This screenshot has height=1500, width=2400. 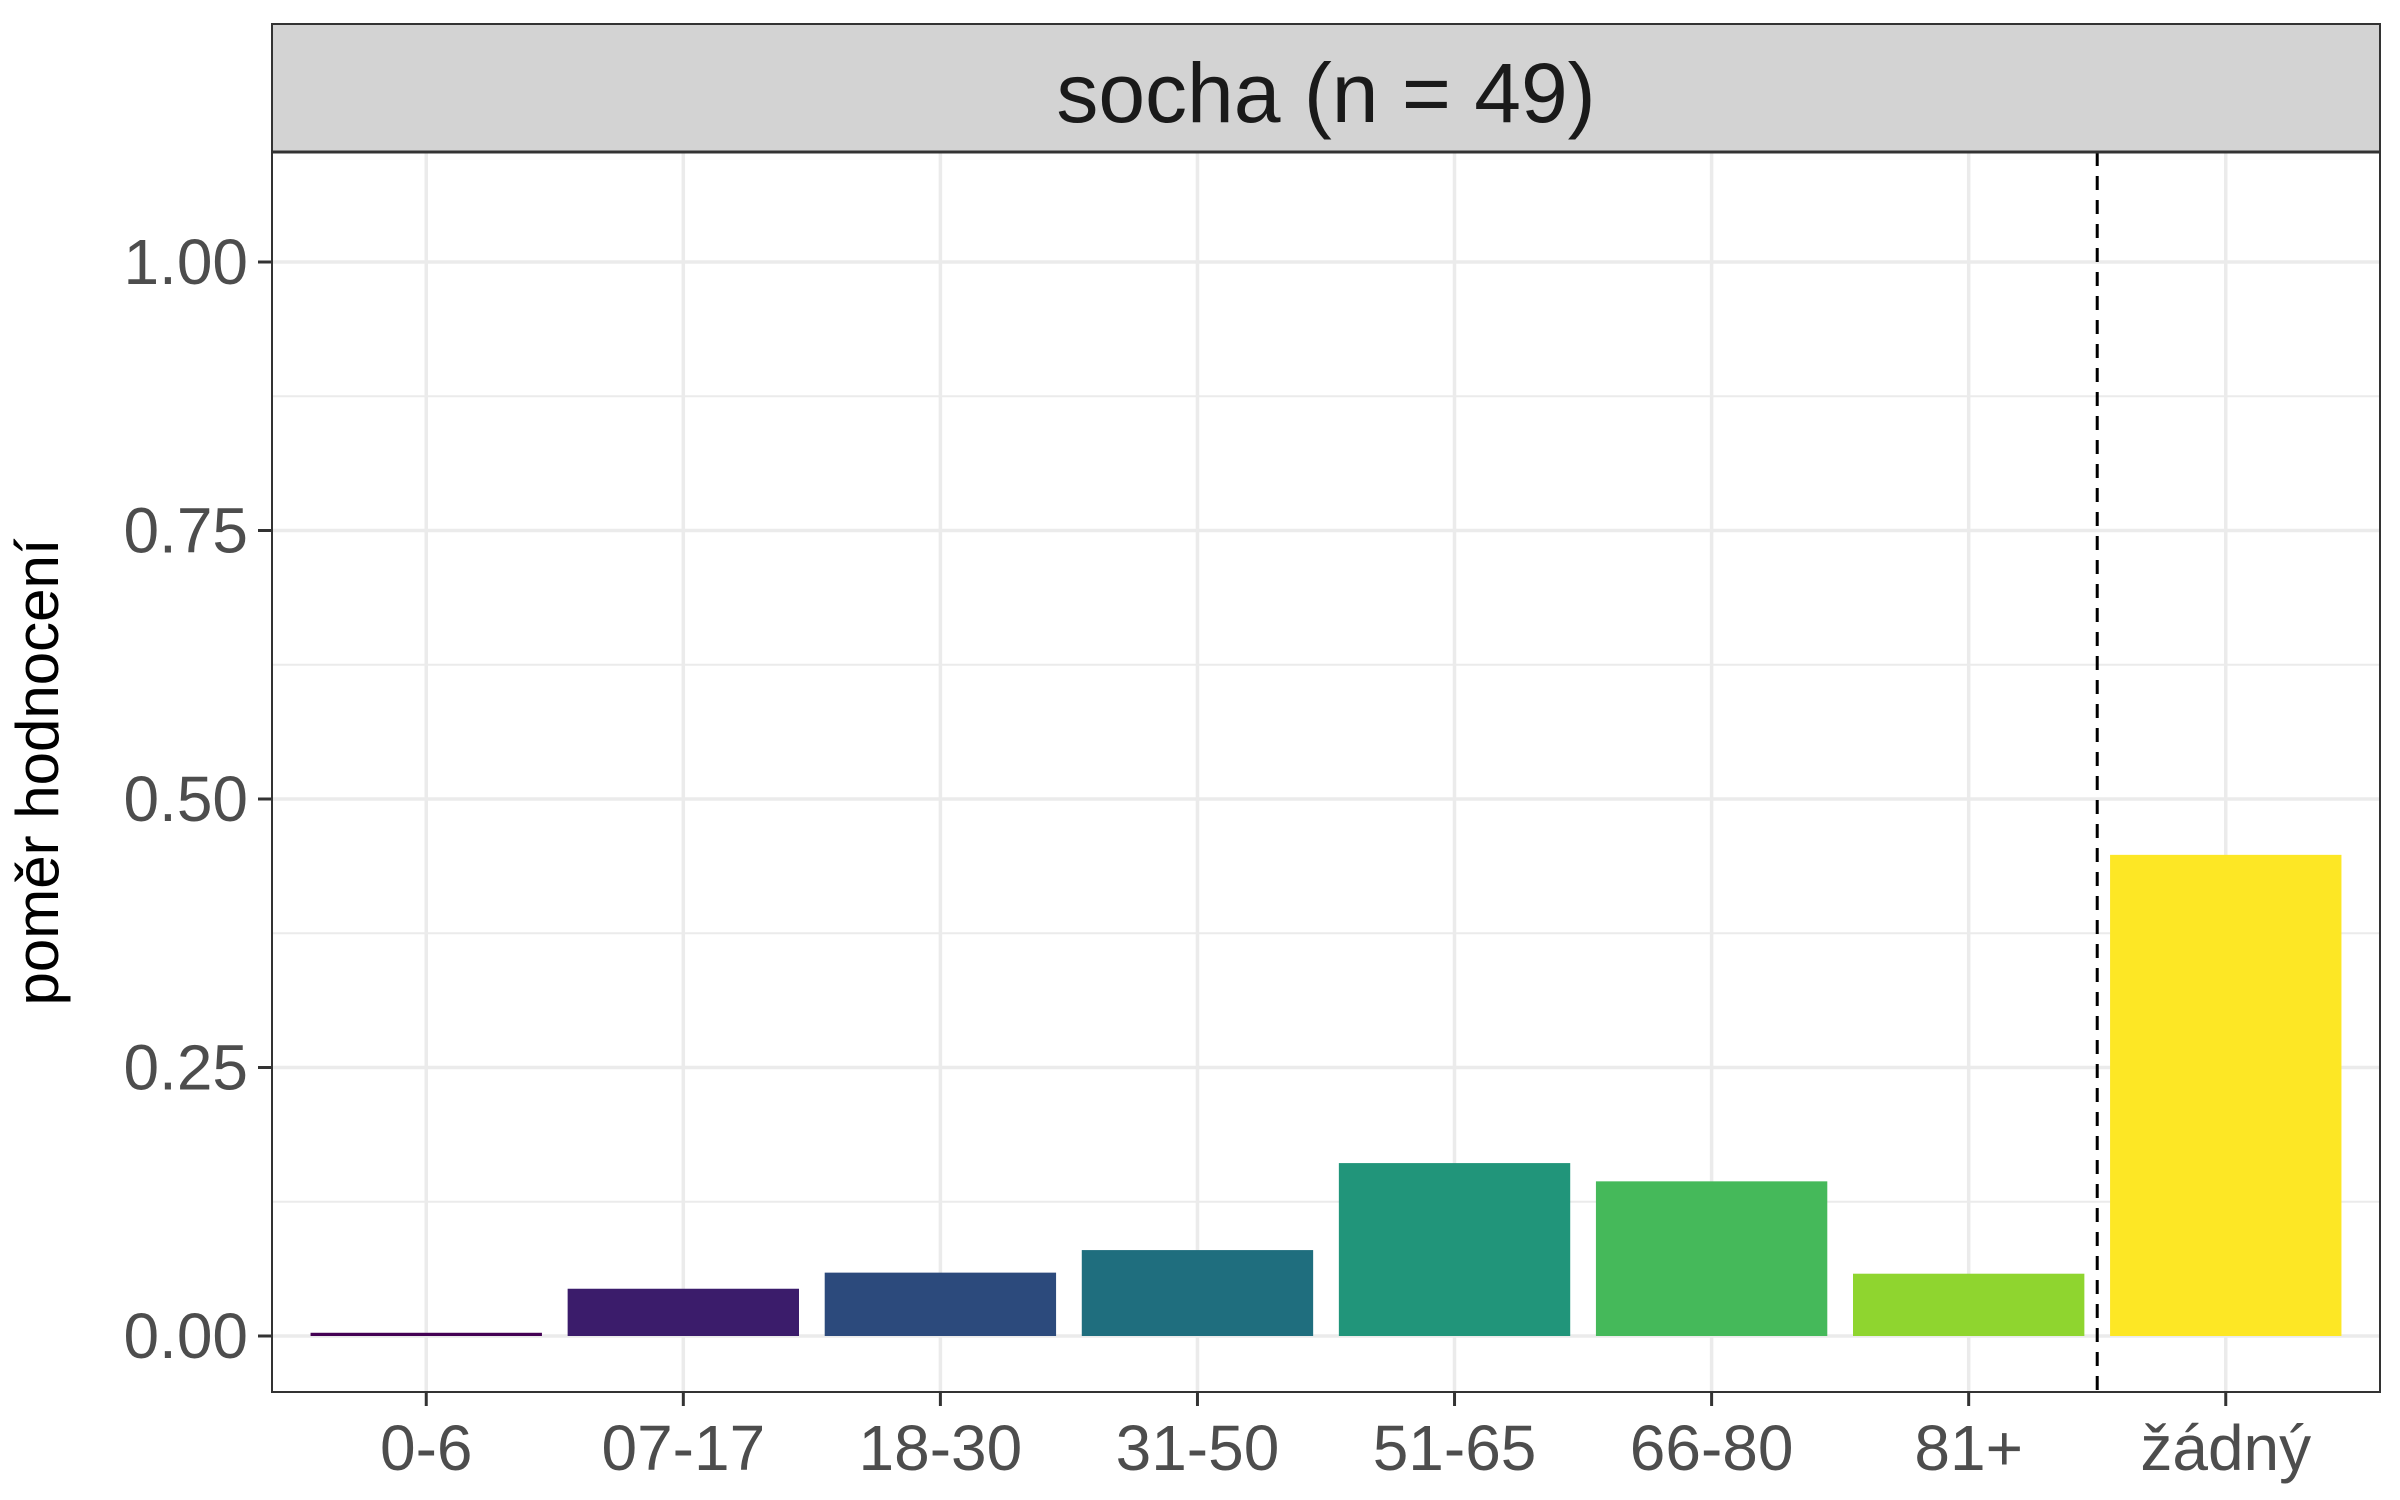 I want to click on x-tick-label: 07-17, so click(x=683, y=1448).